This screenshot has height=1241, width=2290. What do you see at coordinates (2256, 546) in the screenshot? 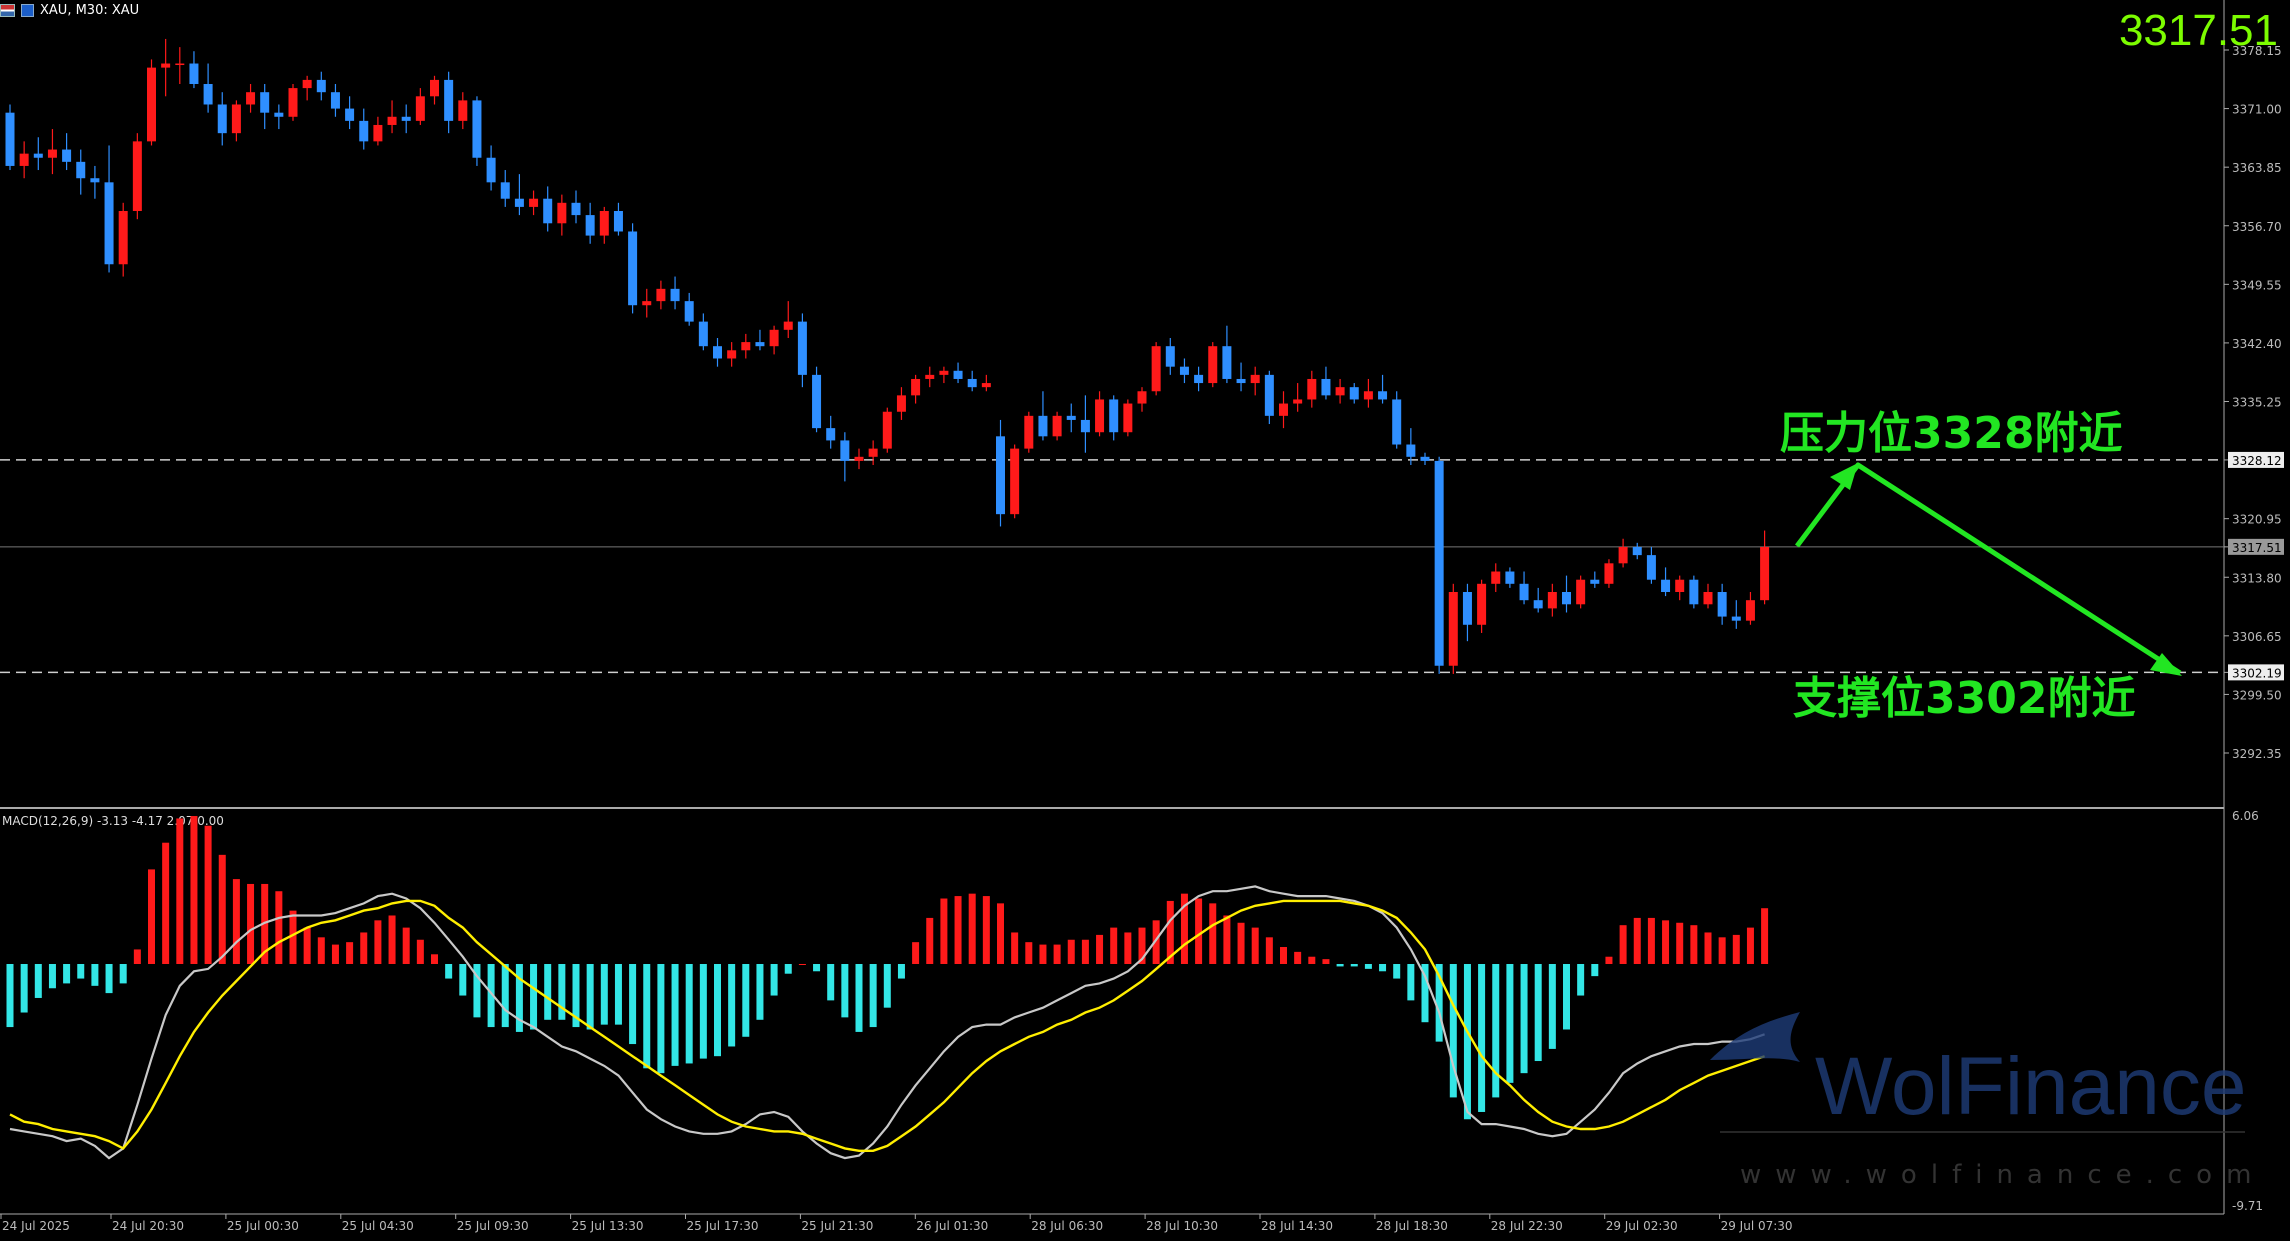
I see `price-tag-box` at bounding box center [2256, 546].